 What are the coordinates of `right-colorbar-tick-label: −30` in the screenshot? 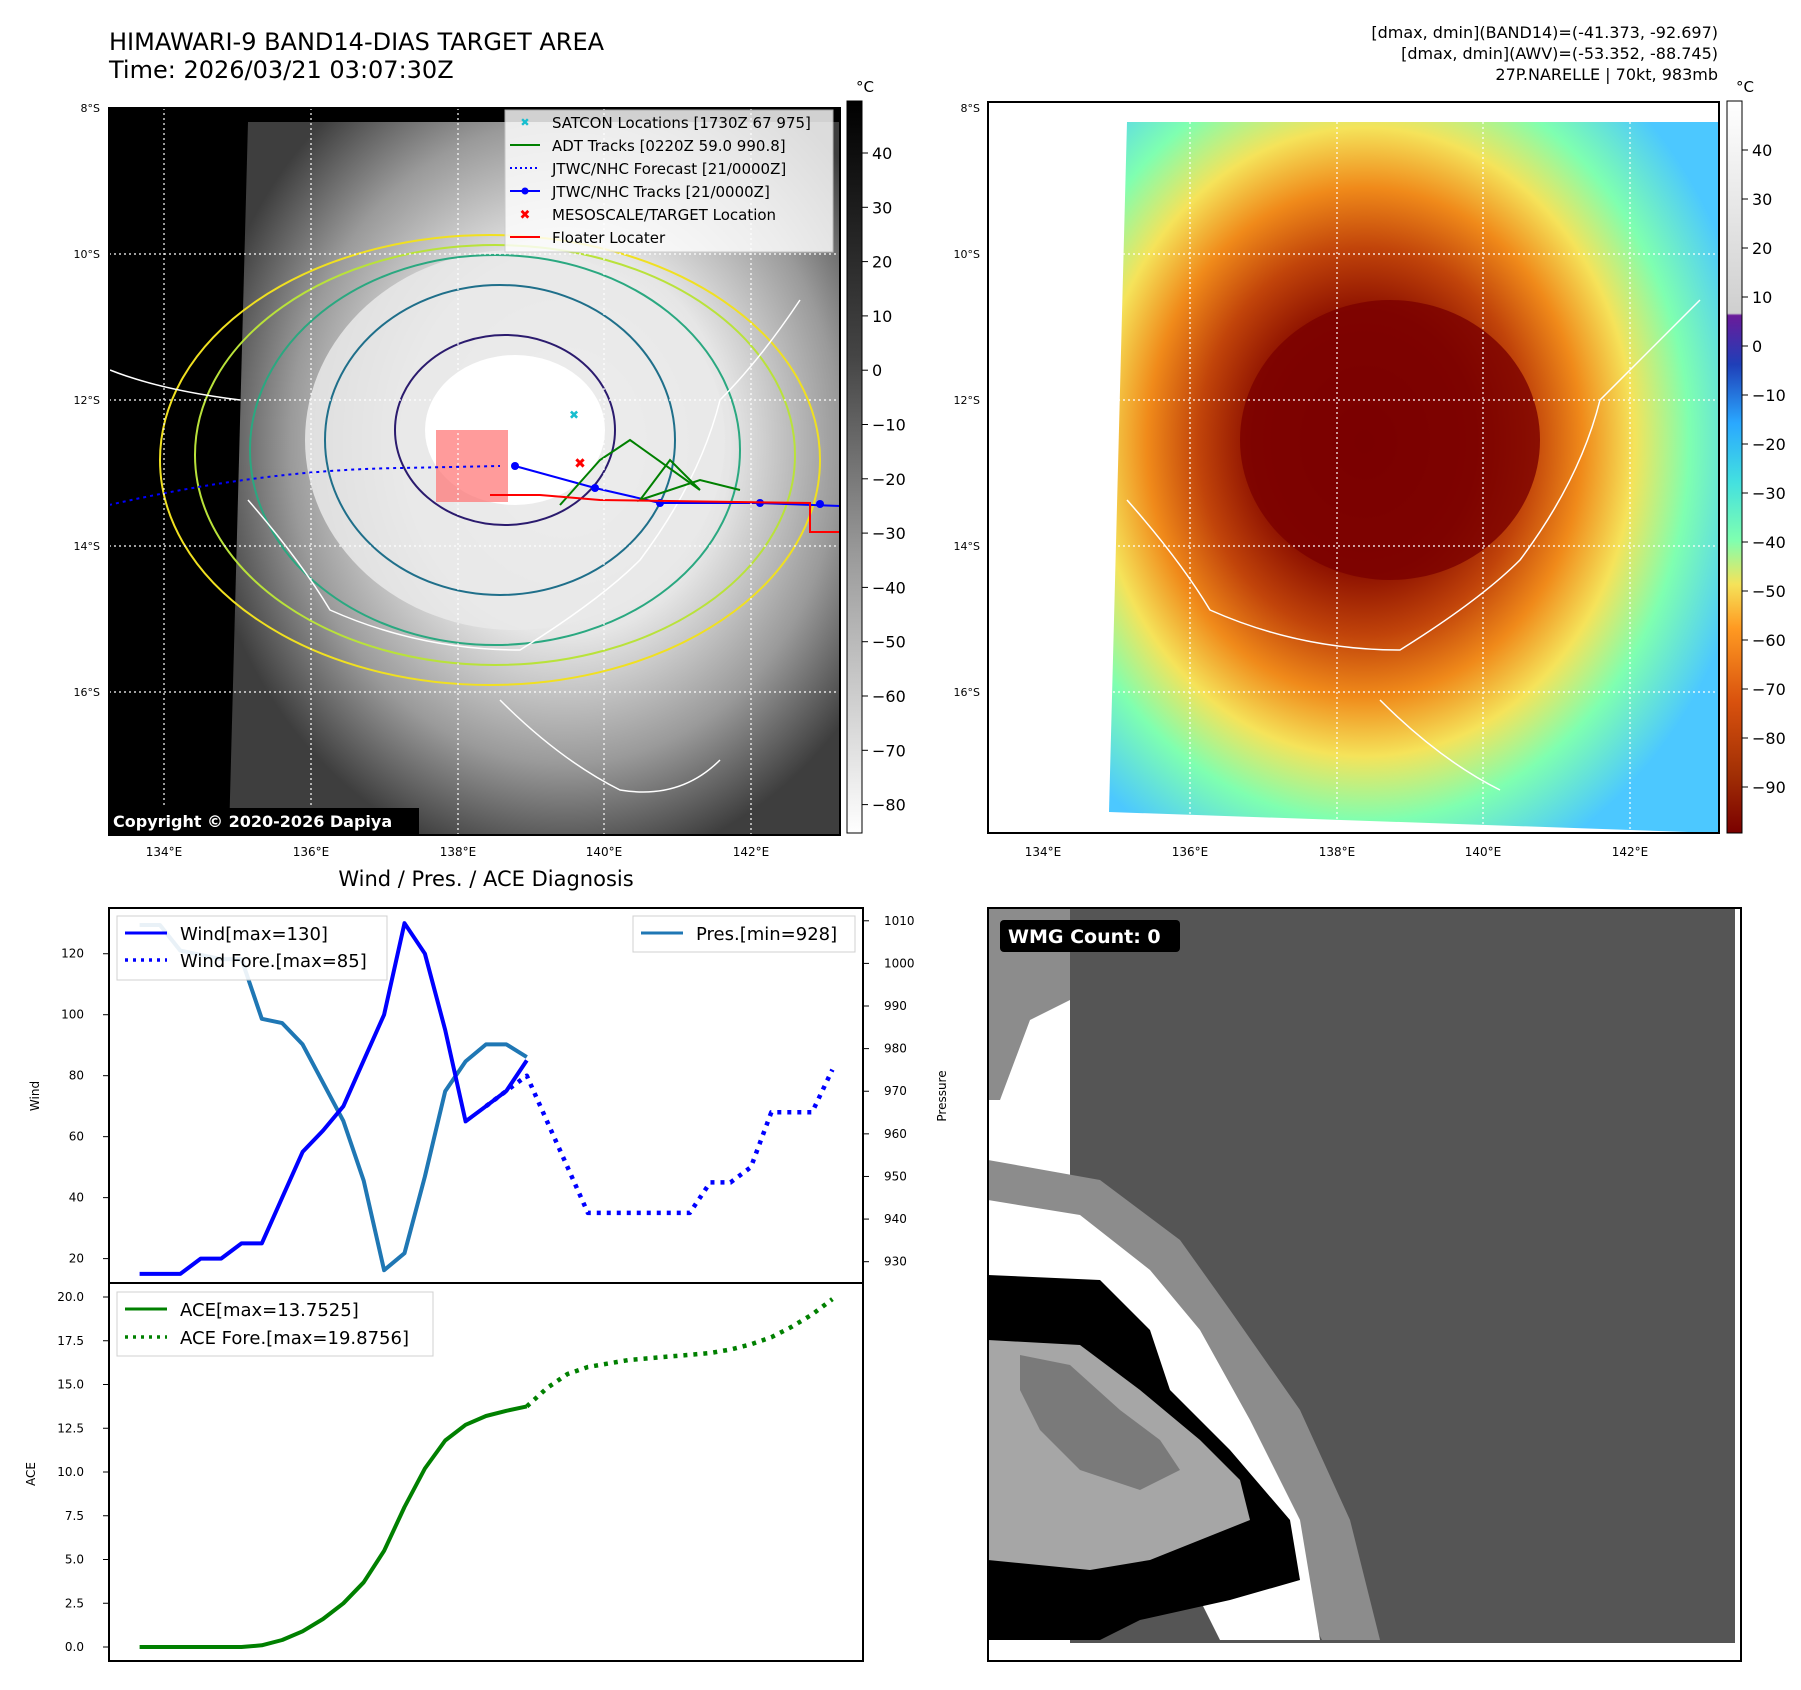 It's located at (1769, 493).